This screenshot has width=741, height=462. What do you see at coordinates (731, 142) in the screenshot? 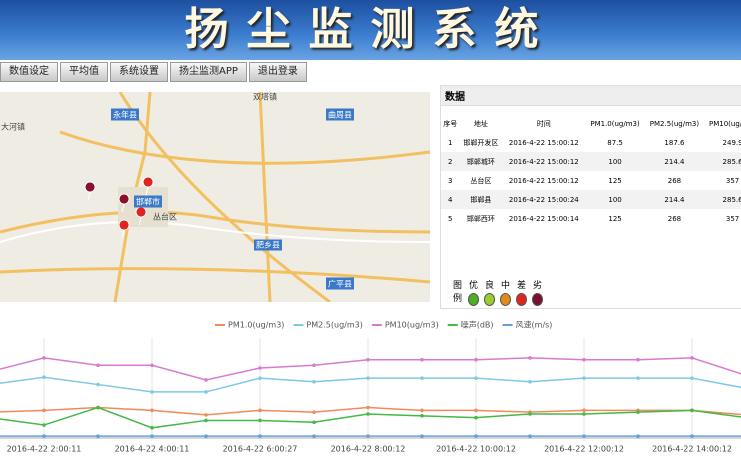
I see `table-cell: 249.9` at bounding box center [731, 142].